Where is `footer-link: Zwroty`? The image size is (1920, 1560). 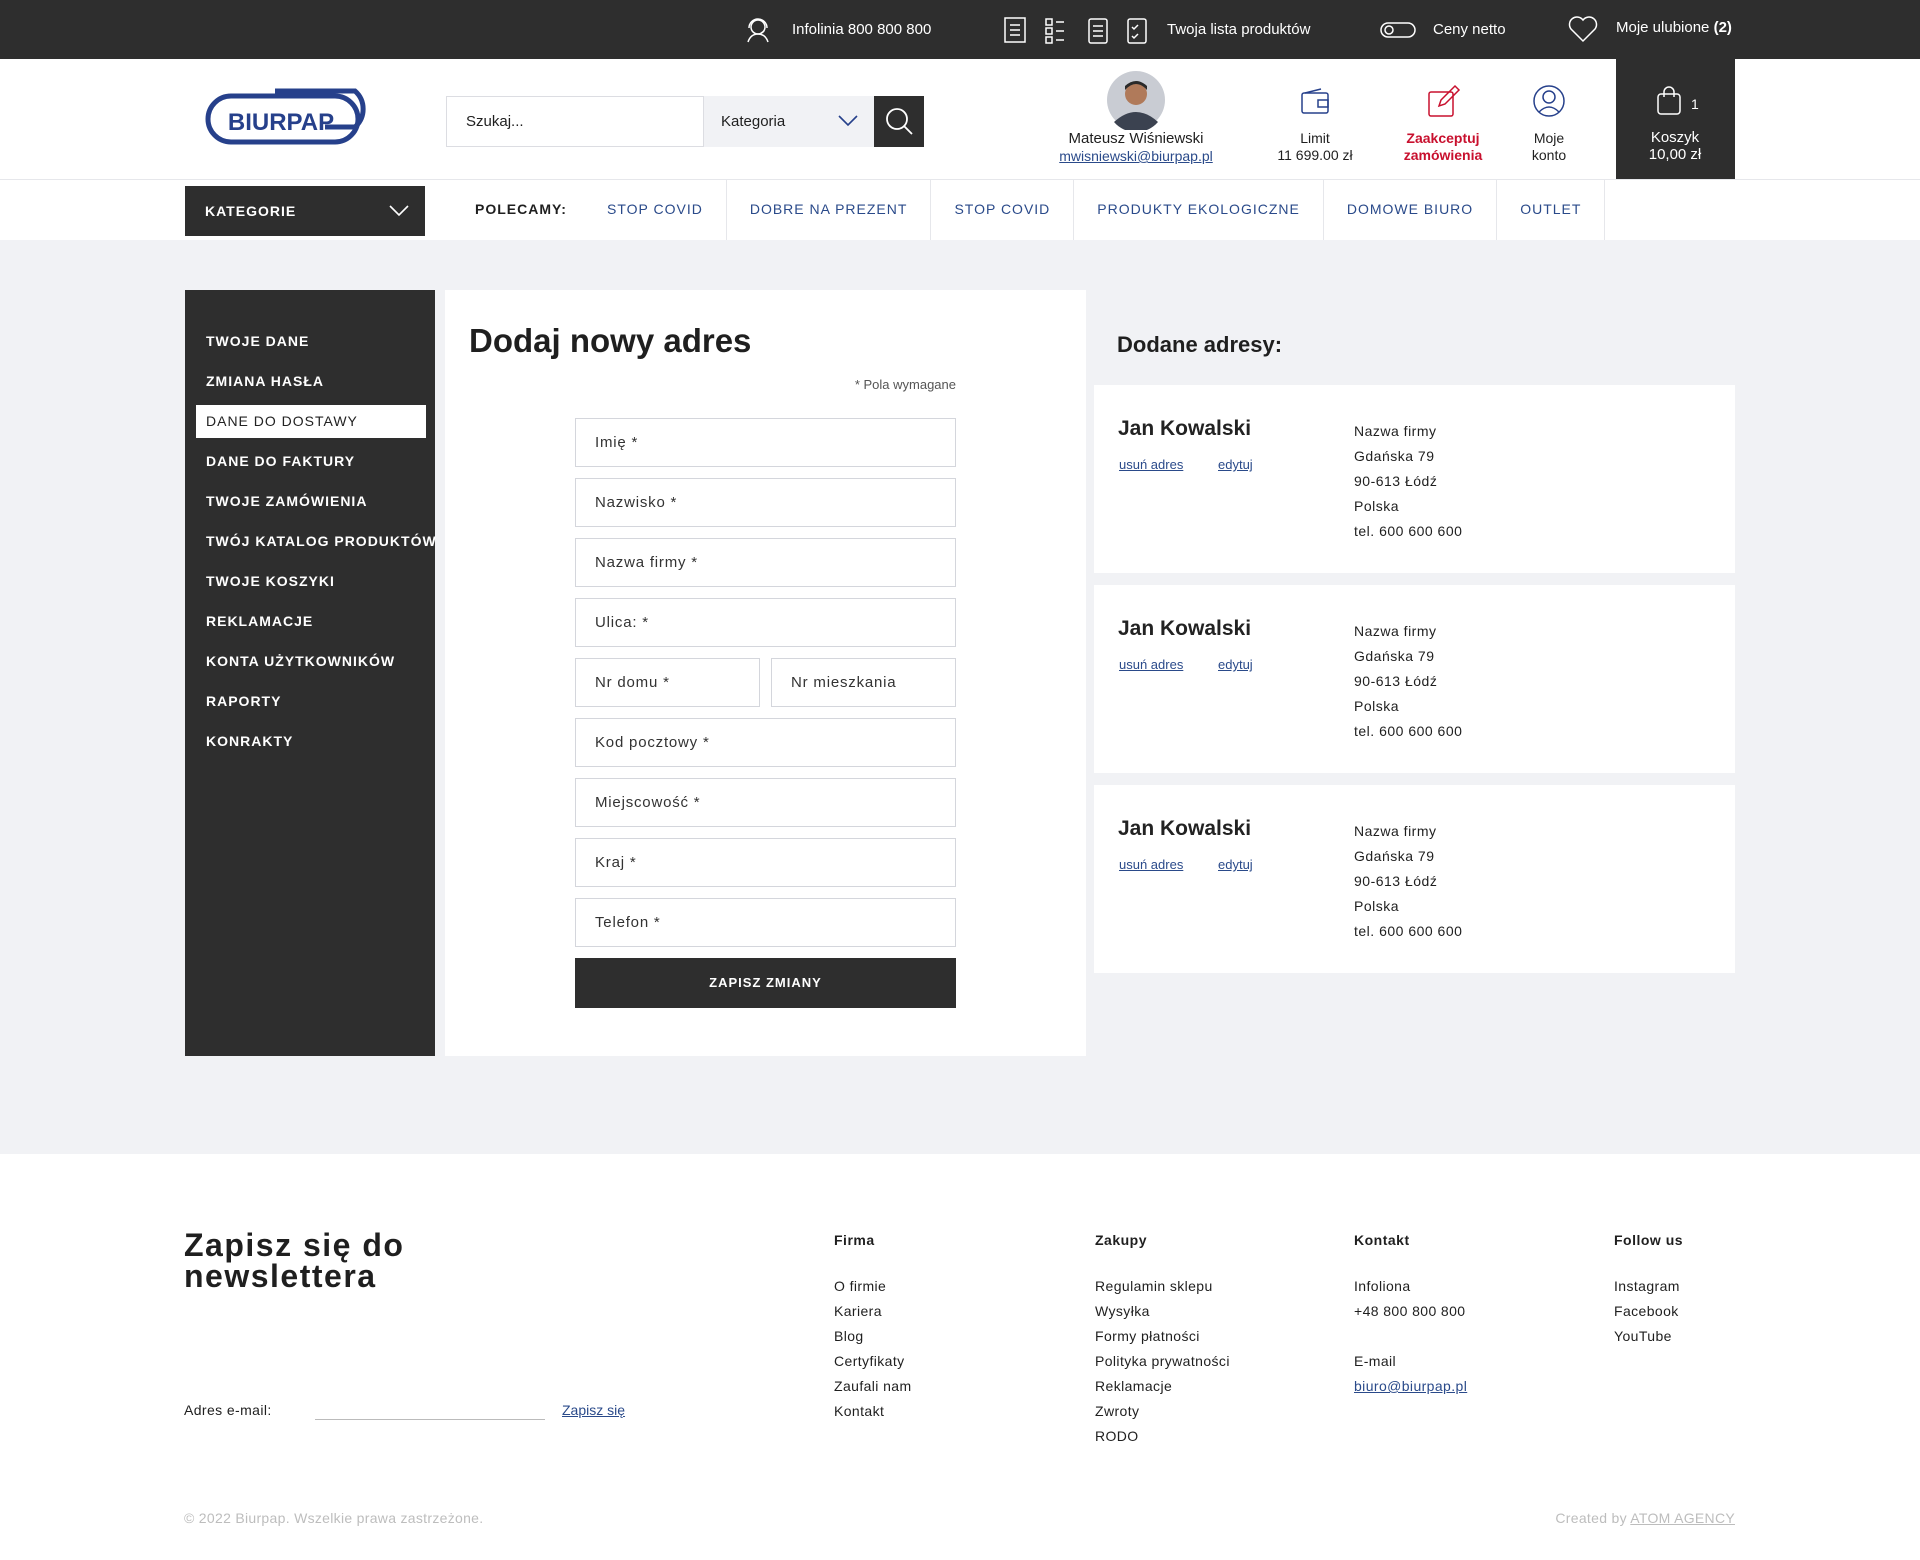
footer-link: Zwroty is located at coordinates (1117, 1411).